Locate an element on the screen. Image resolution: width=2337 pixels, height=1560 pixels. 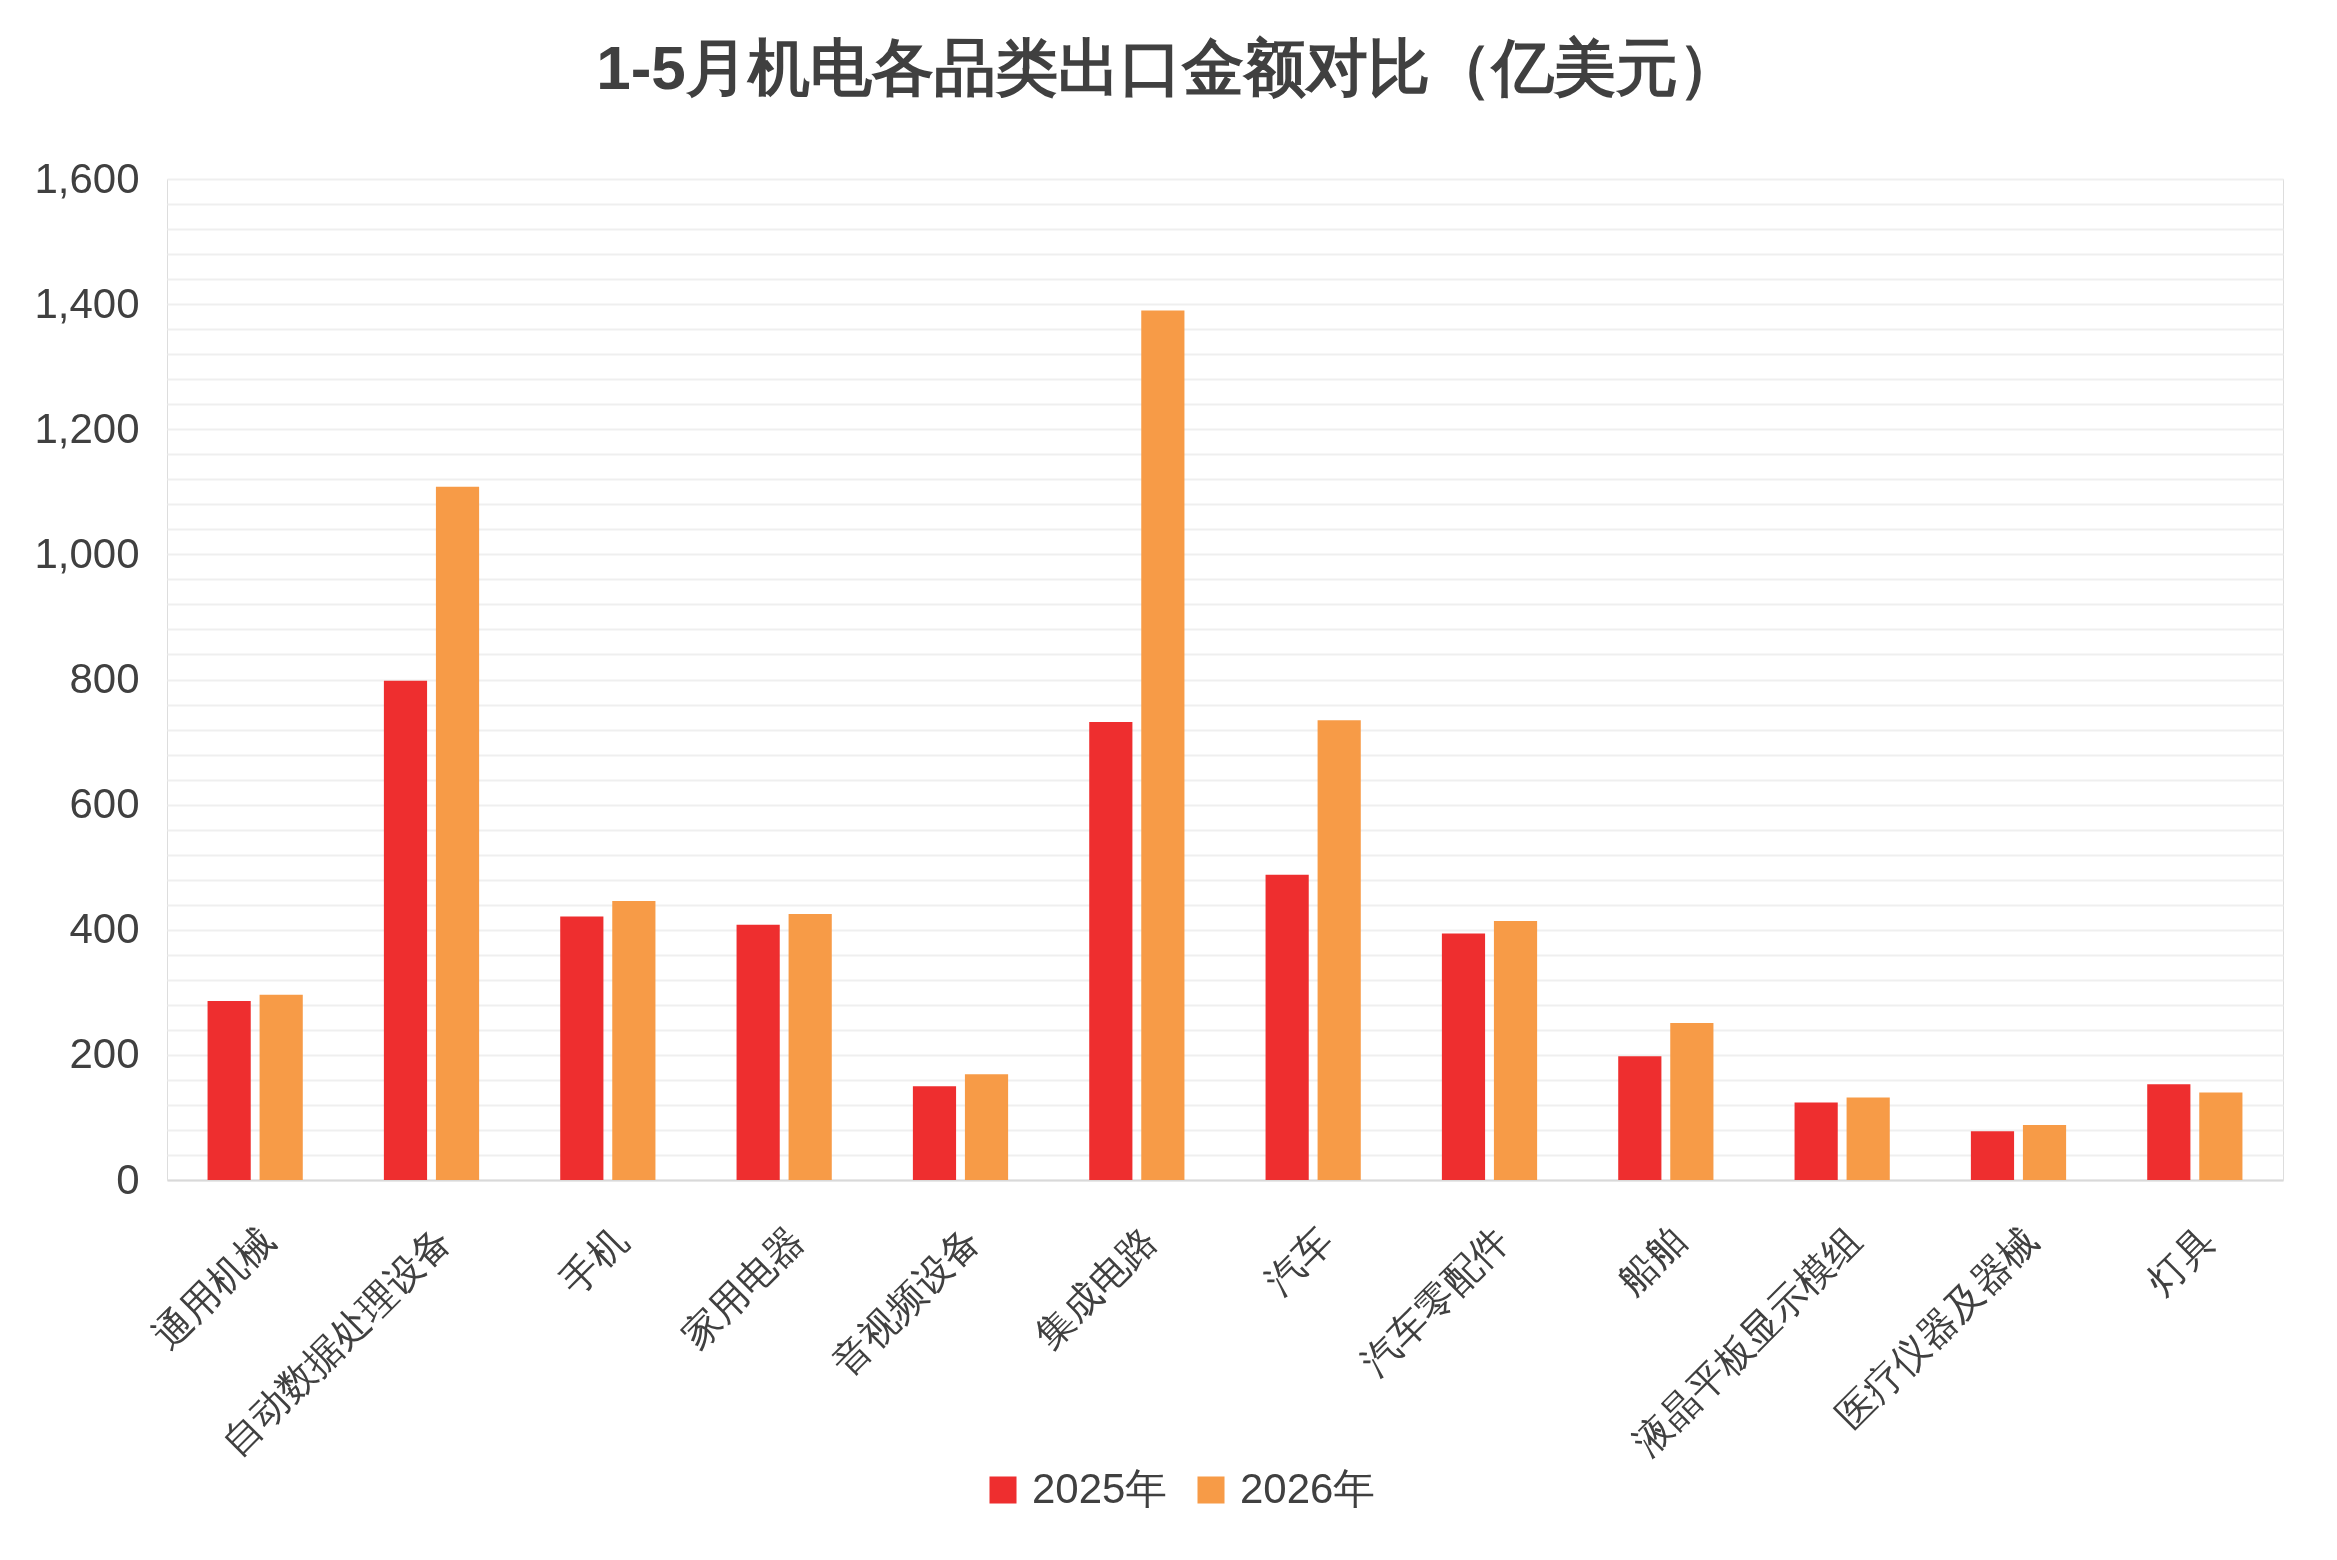
x-tick-label: 家用电器 is located at coordinates (743, 1288).